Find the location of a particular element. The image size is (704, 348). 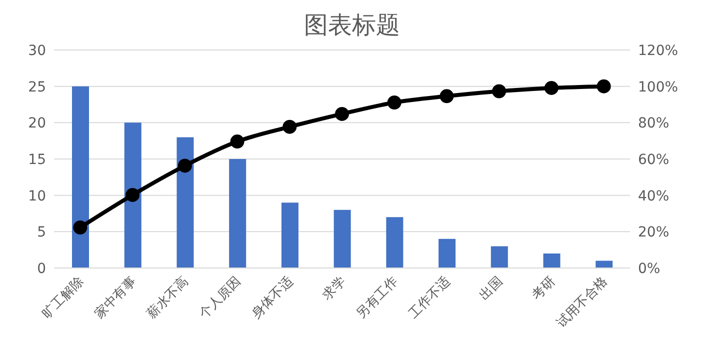

x-tick-label: 出国 is located at coordinates (491, 289).